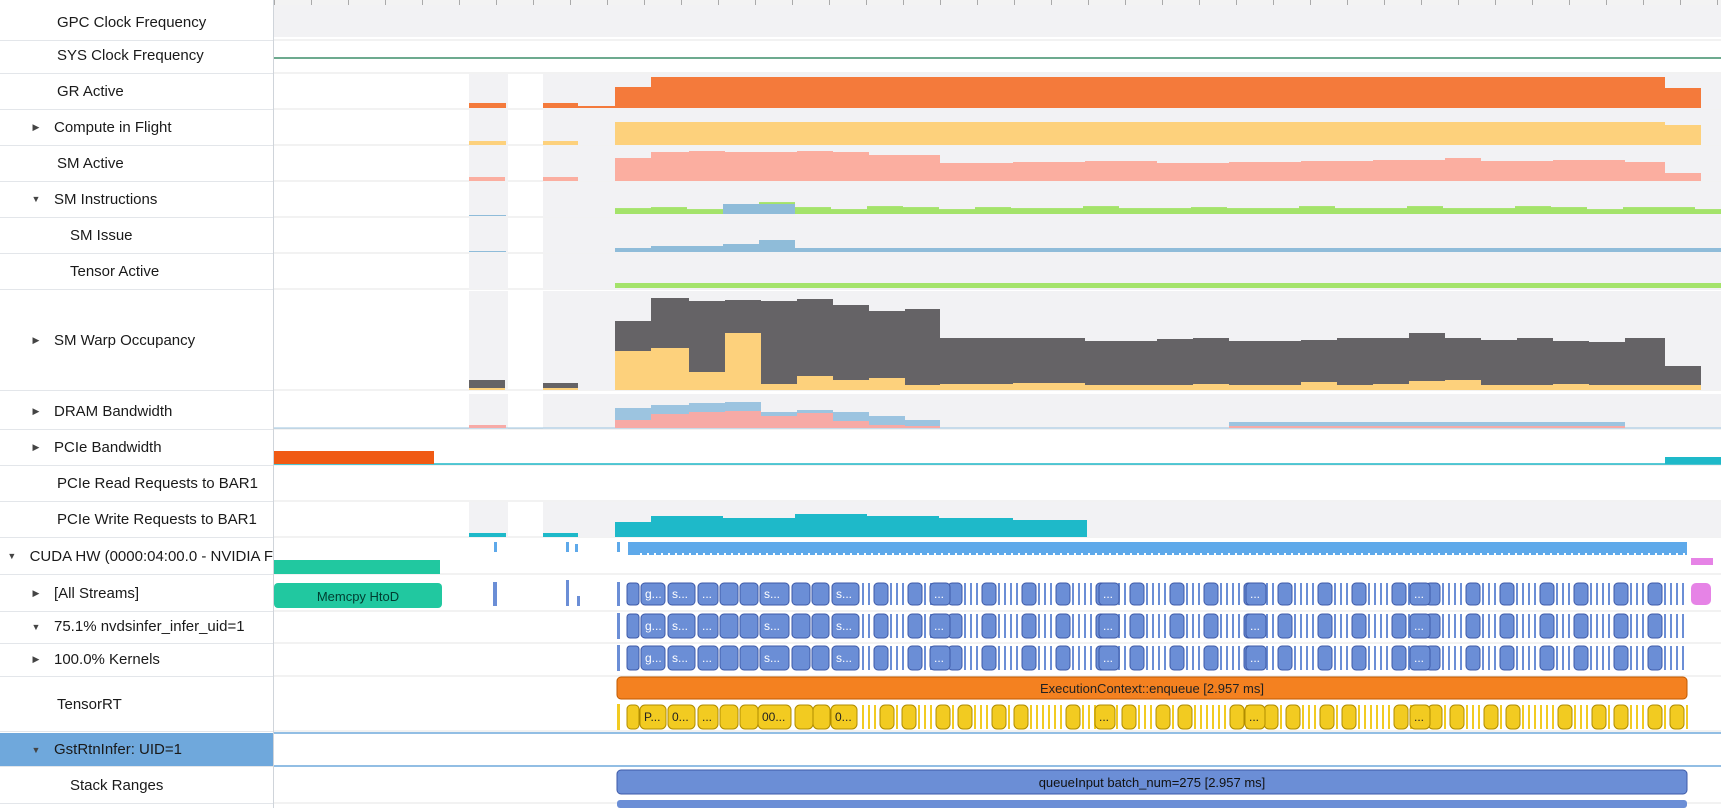 The width and height of the screenshot is (1721, 808). What do you see at coordinates (618, 626) in the screenshot?
I see `kernel-tick` at bounding box center [618, 626].